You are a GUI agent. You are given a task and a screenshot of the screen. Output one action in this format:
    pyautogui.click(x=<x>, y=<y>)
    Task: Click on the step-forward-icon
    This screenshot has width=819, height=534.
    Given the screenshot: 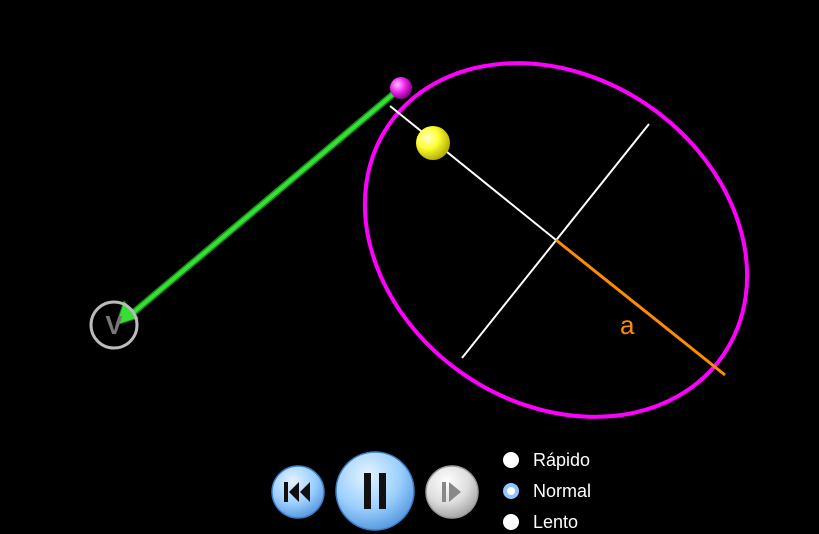 What is the action you would take?
    pyautogui.click(x=452, y=492)
    